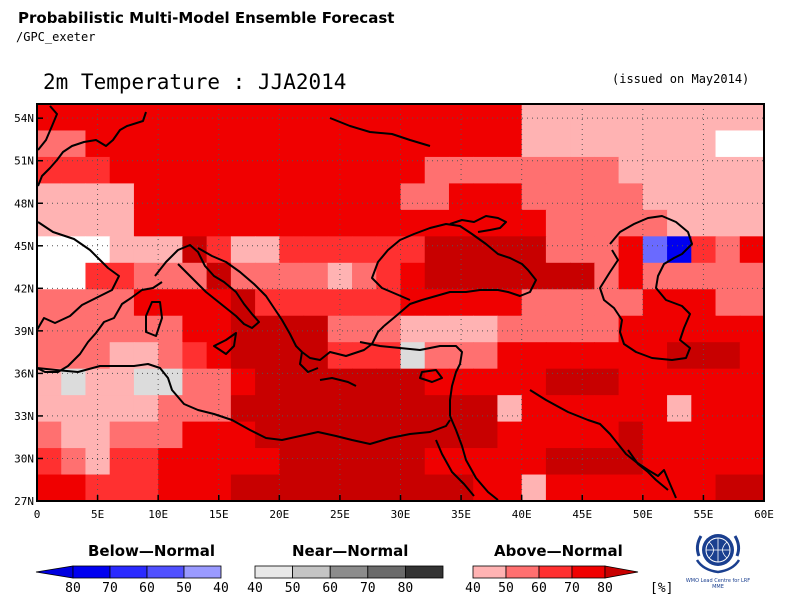 The height and width of the screenshot is (600, 800). I want to click on lon-tick-label: 35E, so click(461, 514).